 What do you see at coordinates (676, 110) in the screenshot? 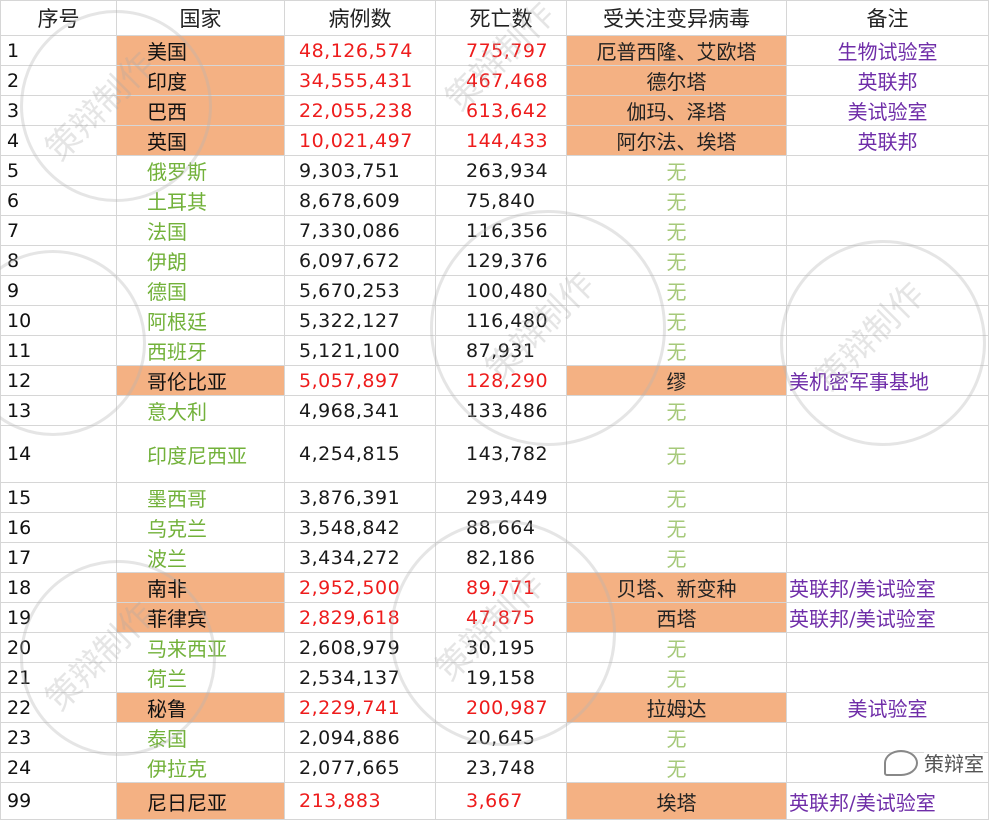
I see `cell-variant: 伽玛、泽塔` at bounding box center [676, 110].